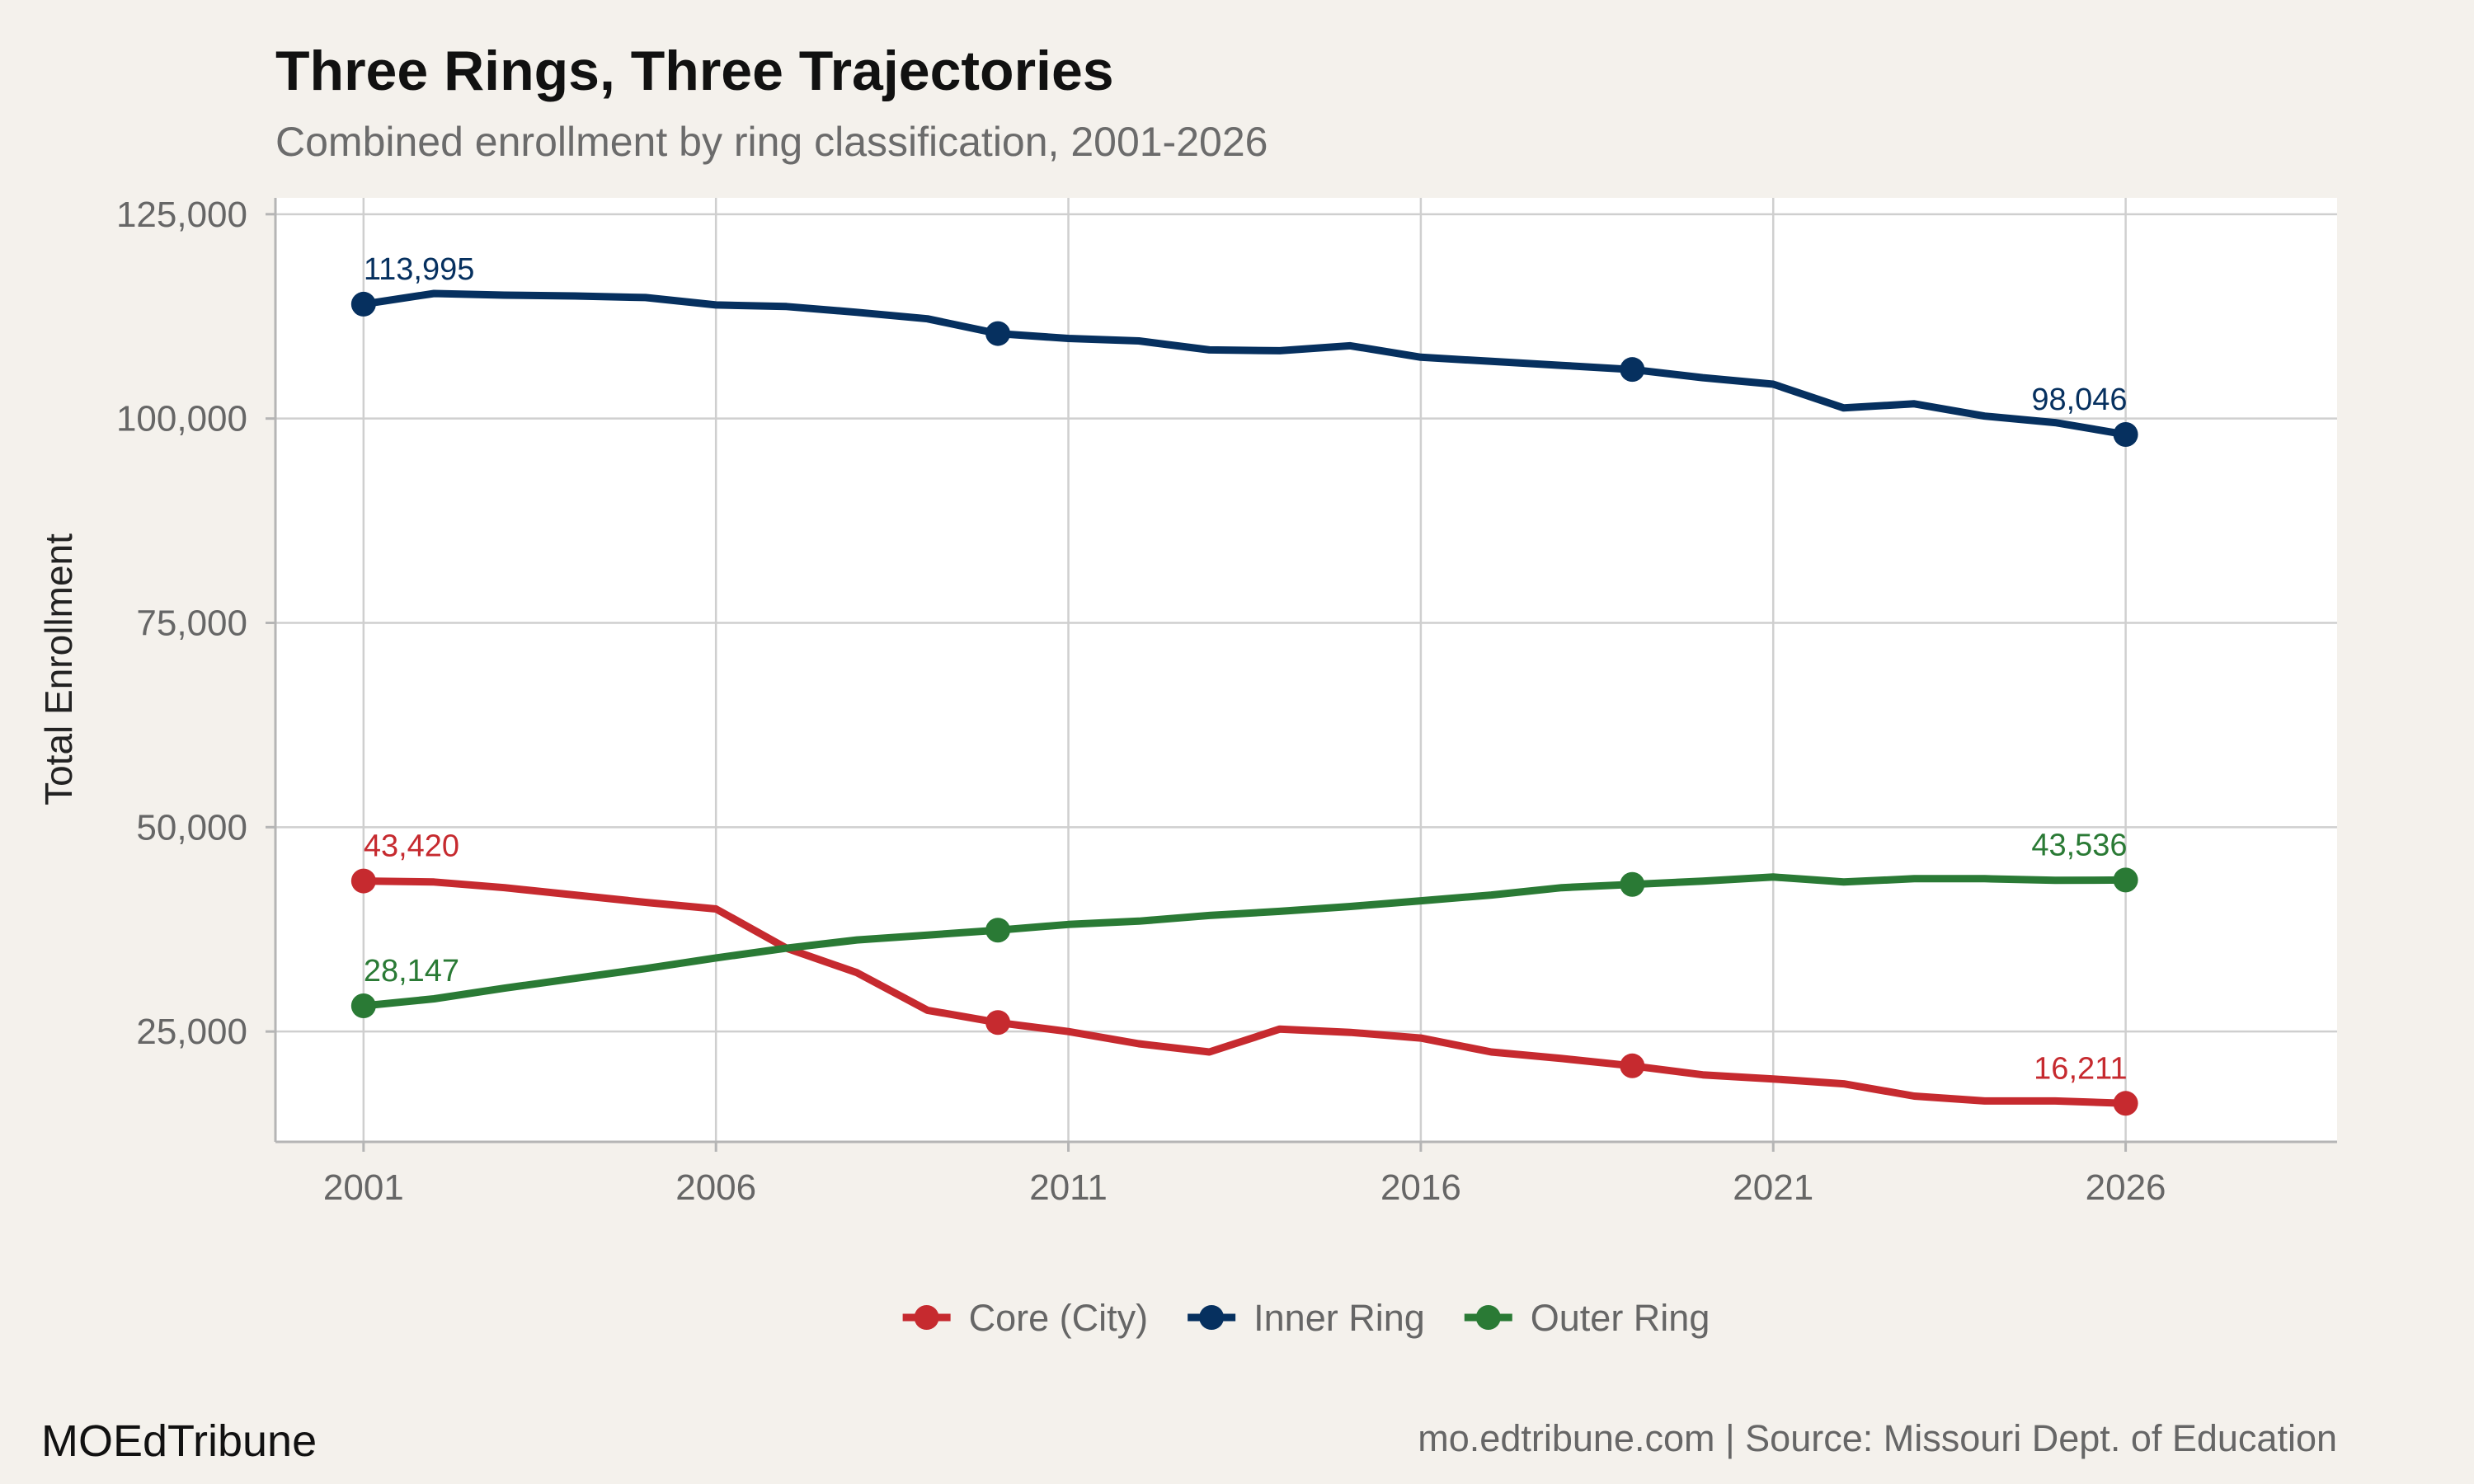  I want to click on x-tick-label: 2021, so click(1773, 1187).